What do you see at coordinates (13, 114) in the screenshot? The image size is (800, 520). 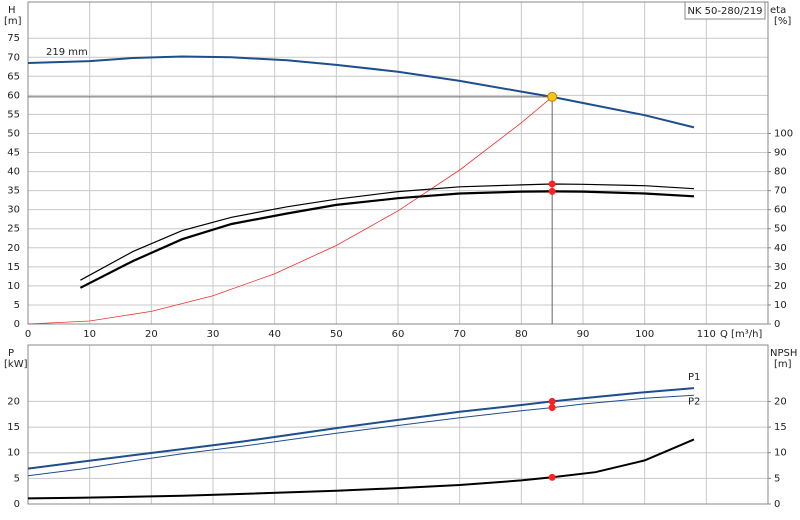 I see `y-tick-label: 55` at bounding box center [13, 114].